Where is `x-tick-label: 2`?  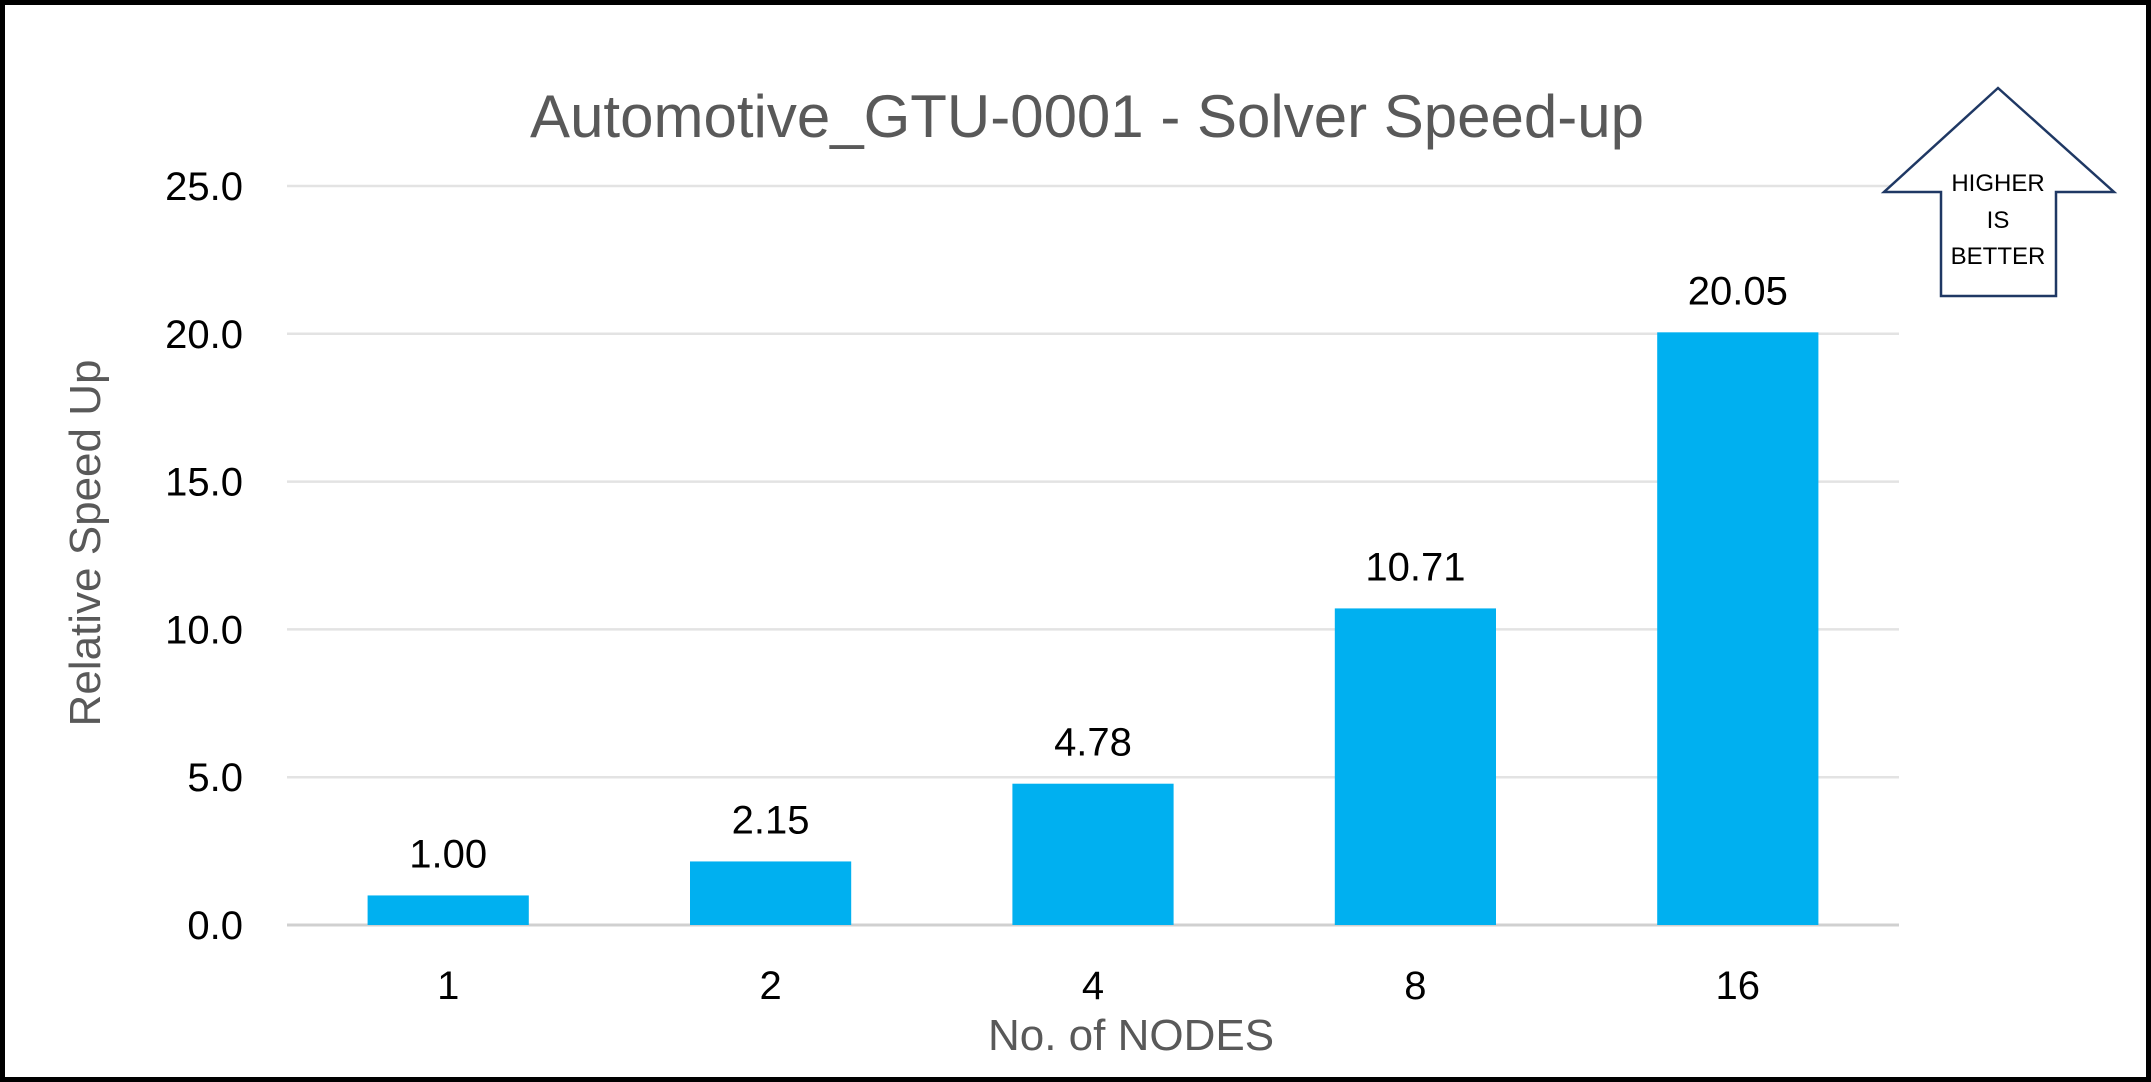
x-tick-label: 2 is located at coordinates (770, 986).